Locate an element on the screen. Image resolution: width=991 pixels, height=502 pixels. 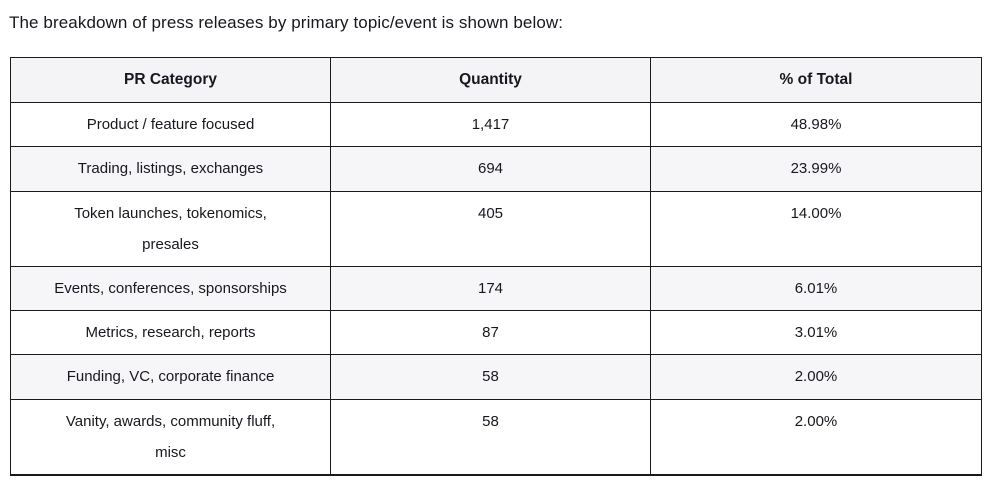
cell-percent: 6.01% is located at coordinates (816, 288).